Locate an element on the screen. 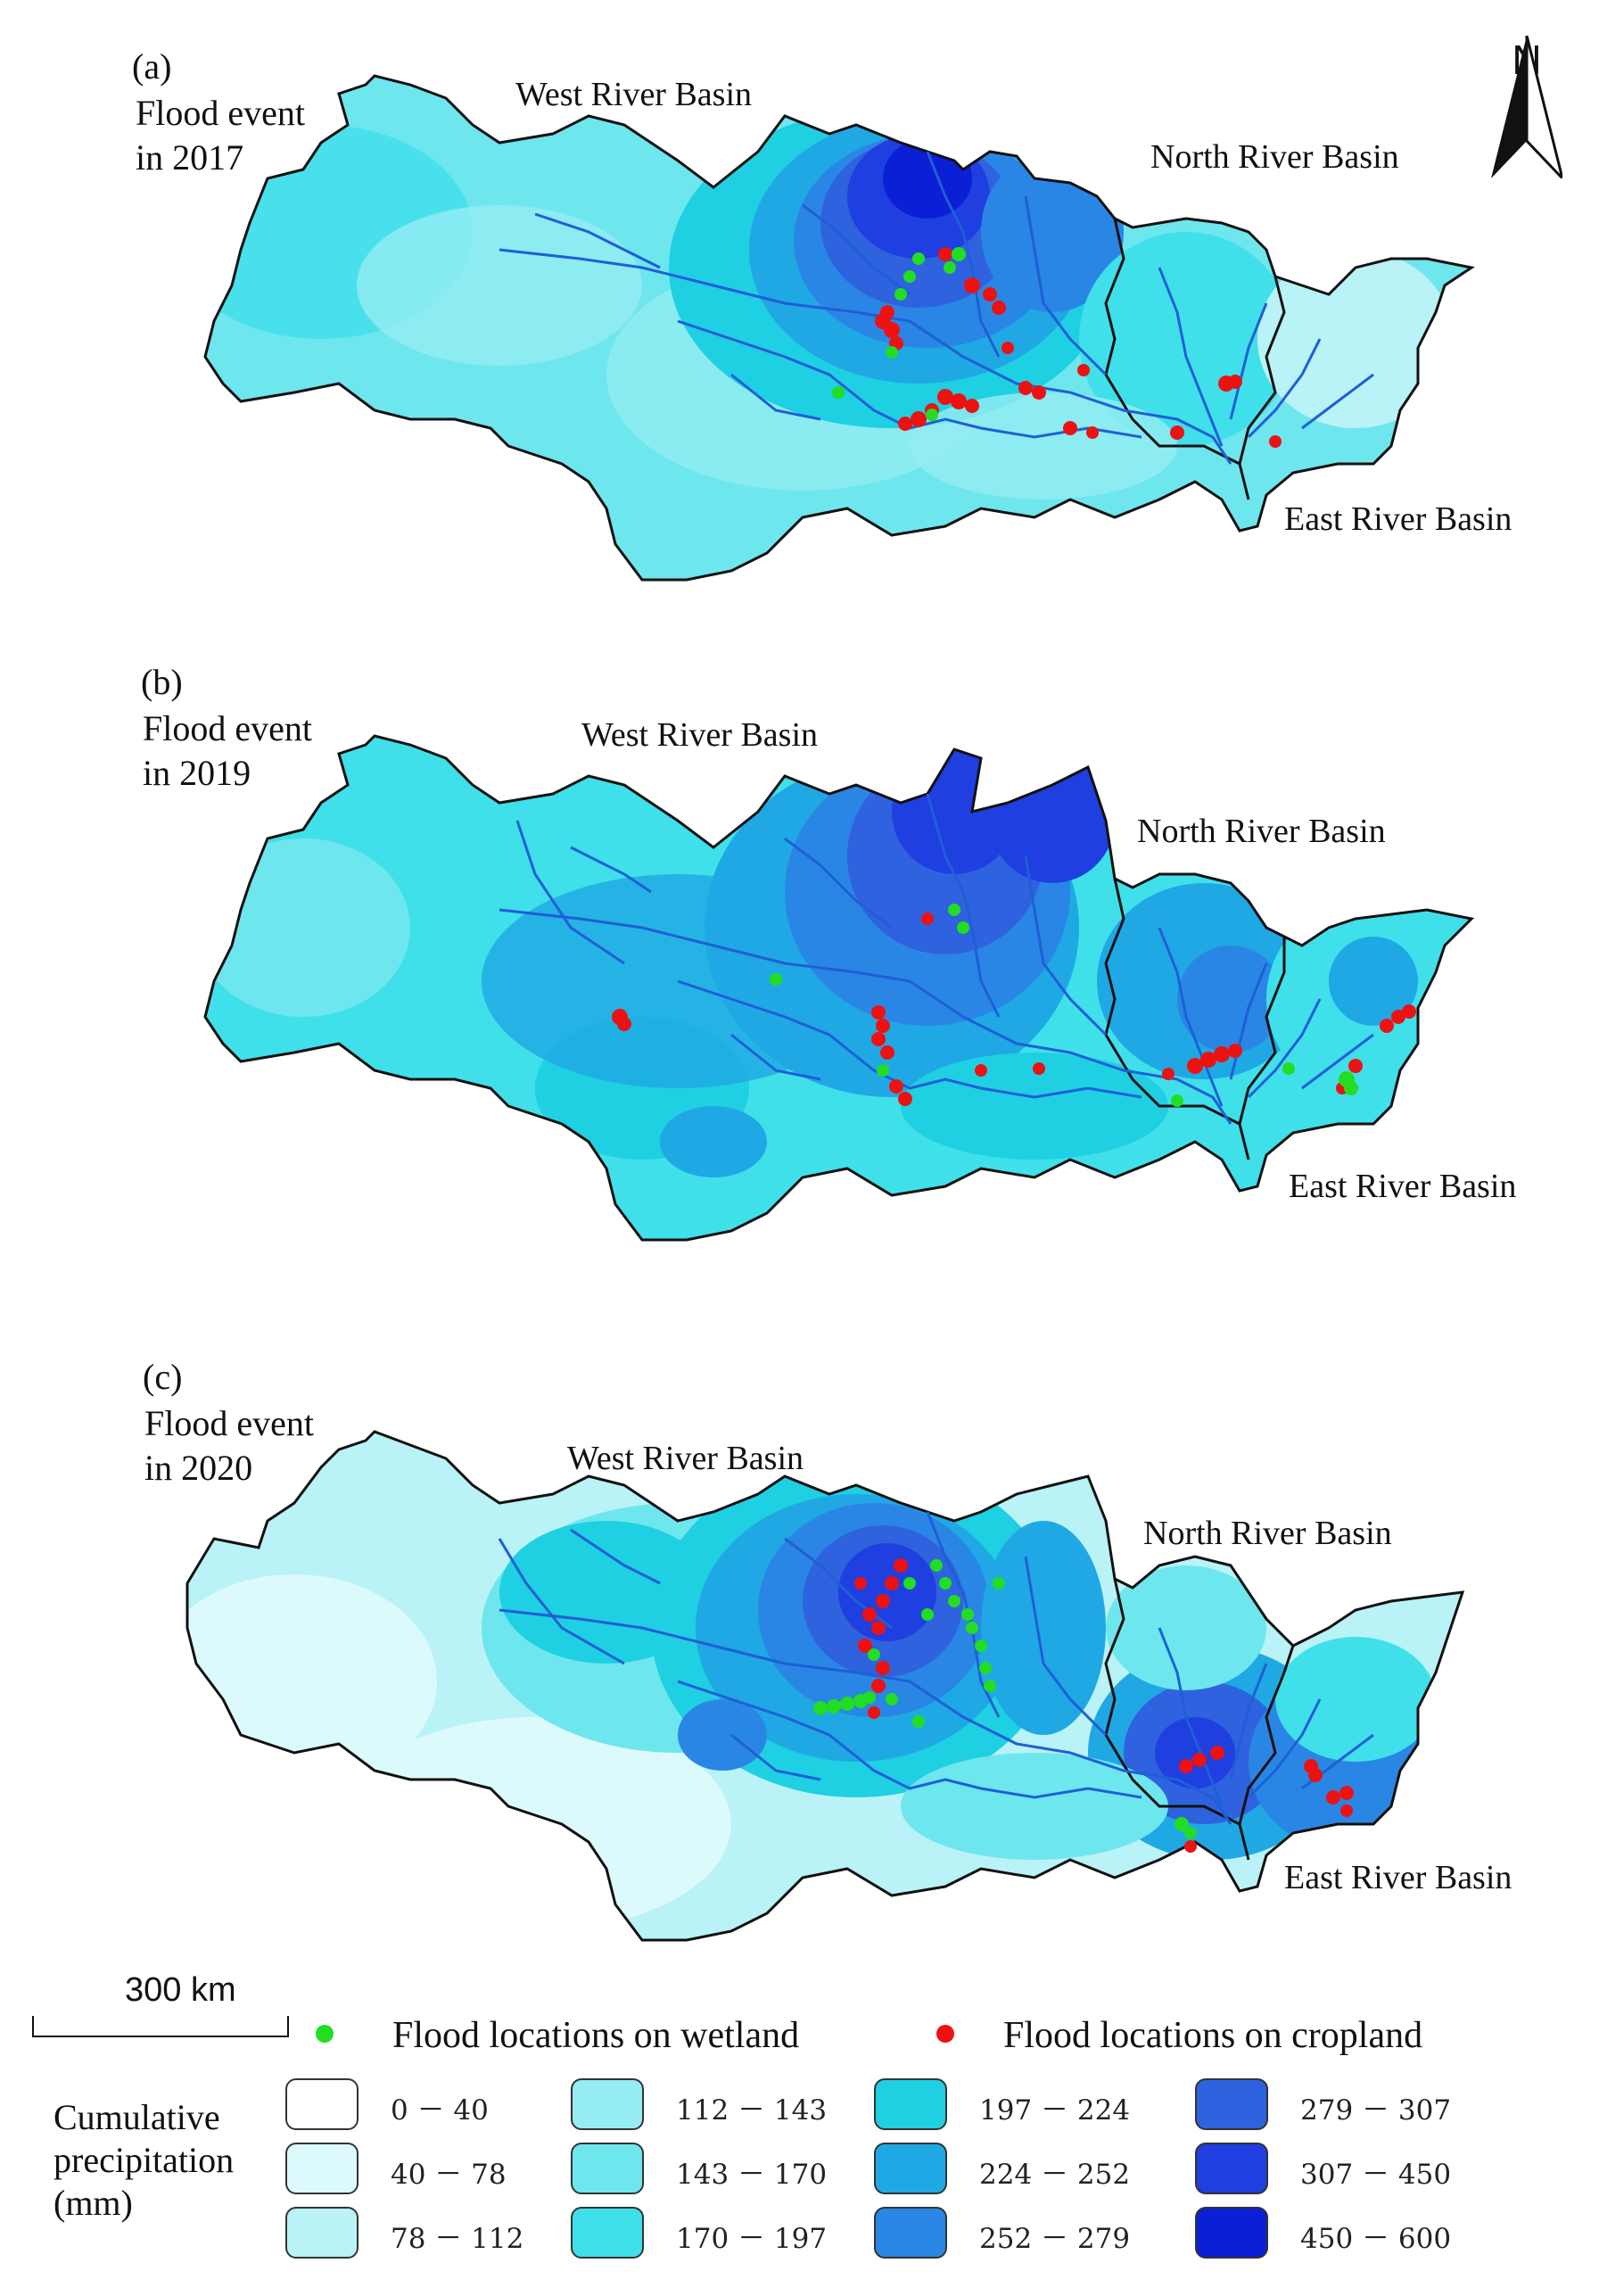  legend-title-line2: precipitation is located at coordinates (144, 2160).